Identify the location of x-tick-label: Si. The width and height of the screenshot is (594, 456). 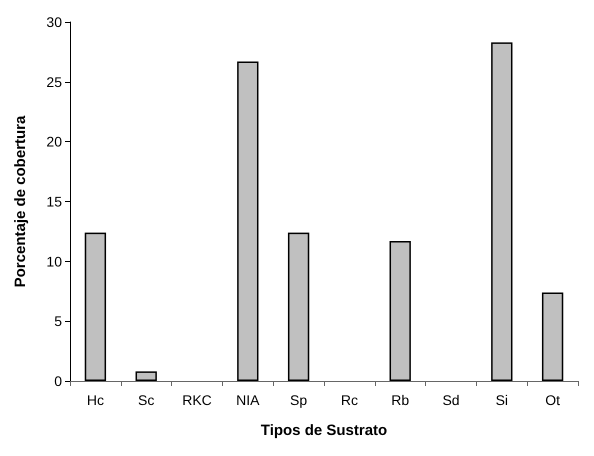
(502, 400).